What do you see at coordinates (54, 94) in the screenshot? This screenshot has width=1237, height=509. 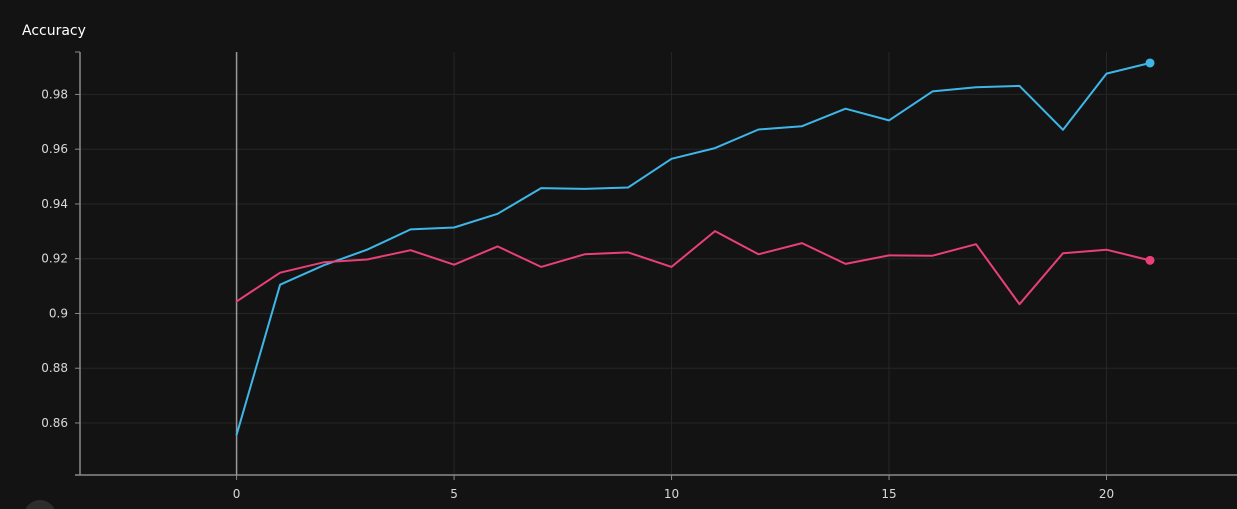 I see `y-tick-label: 0.98` at bounding box center [54, 94].